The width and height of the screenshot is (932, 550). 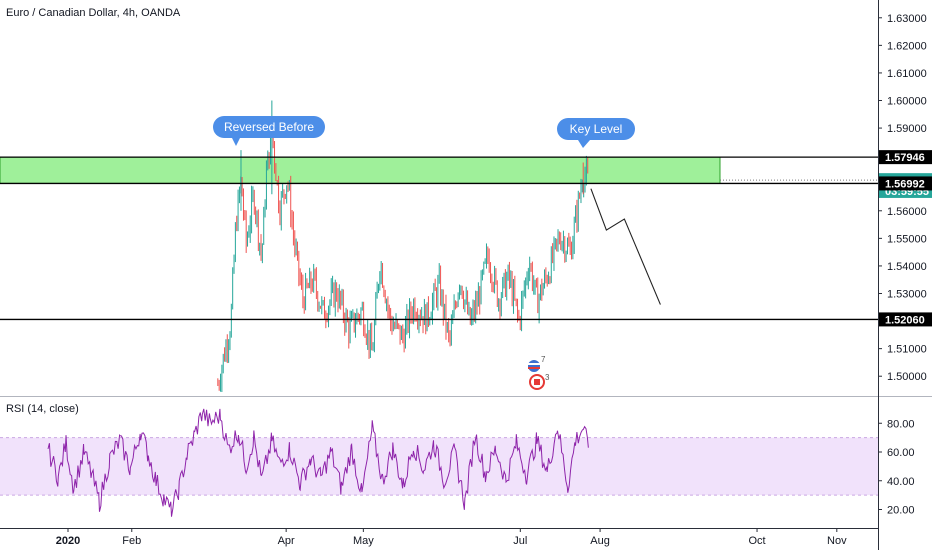 What do you see at coordinates (907, 129) in the screenshot?
I see `price-tick-label: 1.59000` at bounding box center [907, 129].